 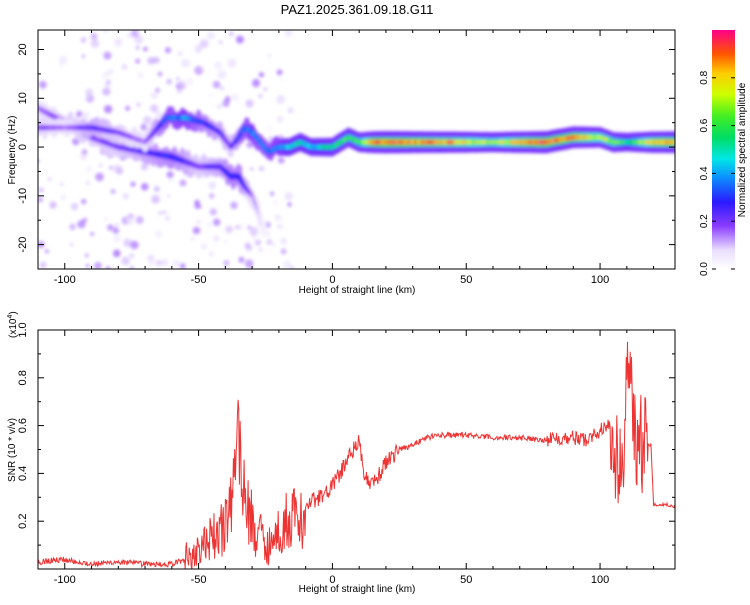 What do you see at coordinates (717, 173) in the screenshot?
I see `colorbar-axis: 0.0 0.2 0.4 0.6 0.8` at bounding box center [717, 173].